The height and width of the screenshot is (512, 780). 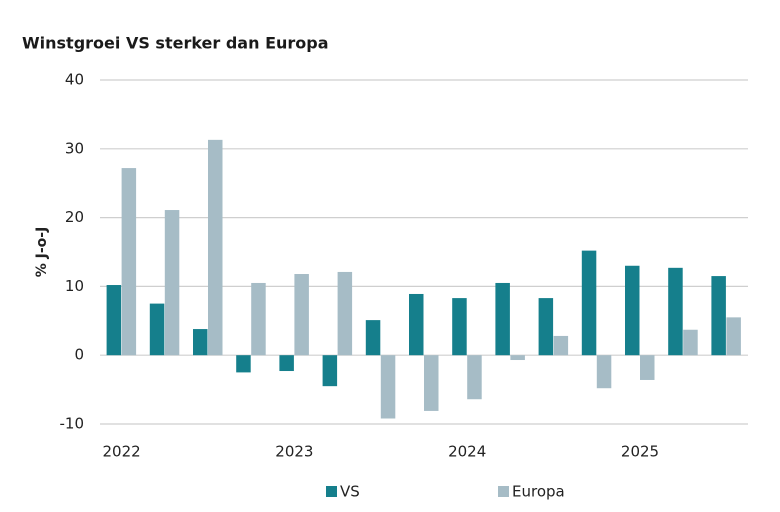 What do you see at coordinates (72, 424) in the screenshot?
I see `y-tick-label: -10` at bounding box center [72, 424].